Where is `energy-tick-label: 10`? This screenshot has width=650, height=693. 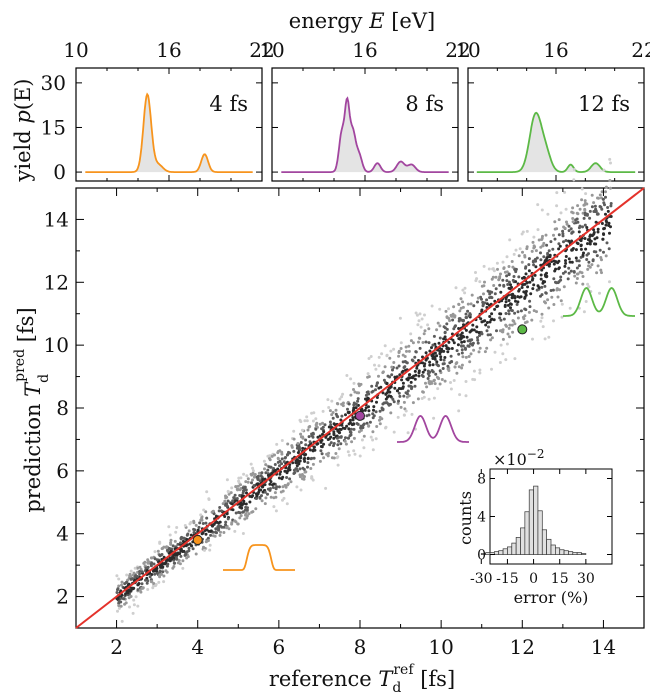
energy-tick-label: 10 is located at coordinates (467, 50).